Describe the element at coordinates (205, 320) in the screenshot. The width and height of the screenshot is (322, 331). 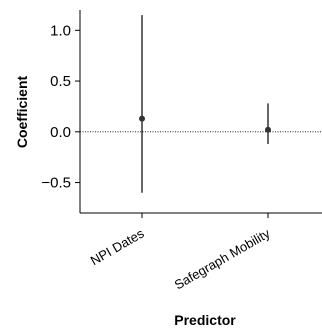
I see `x-axis-title: Predictor` at that location.